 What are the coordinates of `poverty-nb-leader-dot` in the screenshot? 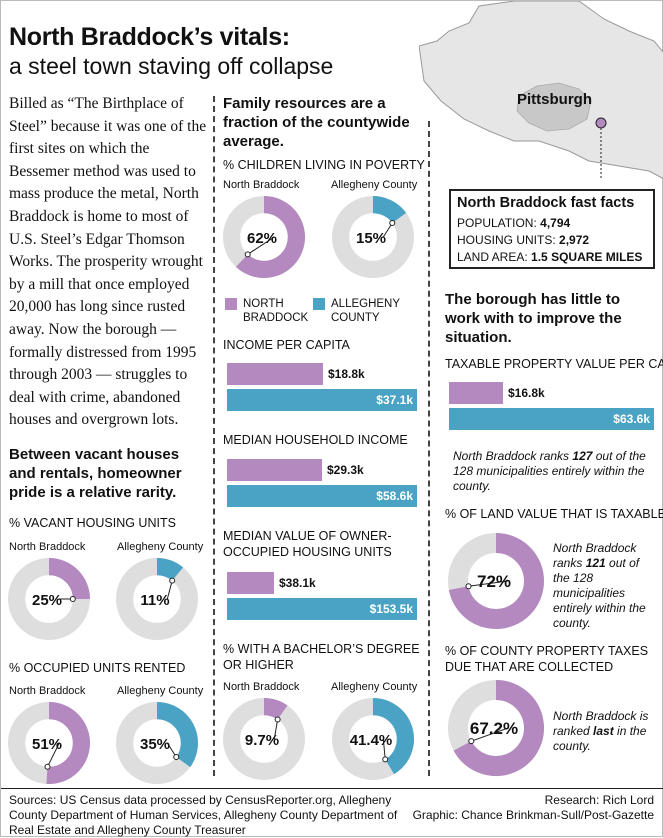 It's located at (247, 254).